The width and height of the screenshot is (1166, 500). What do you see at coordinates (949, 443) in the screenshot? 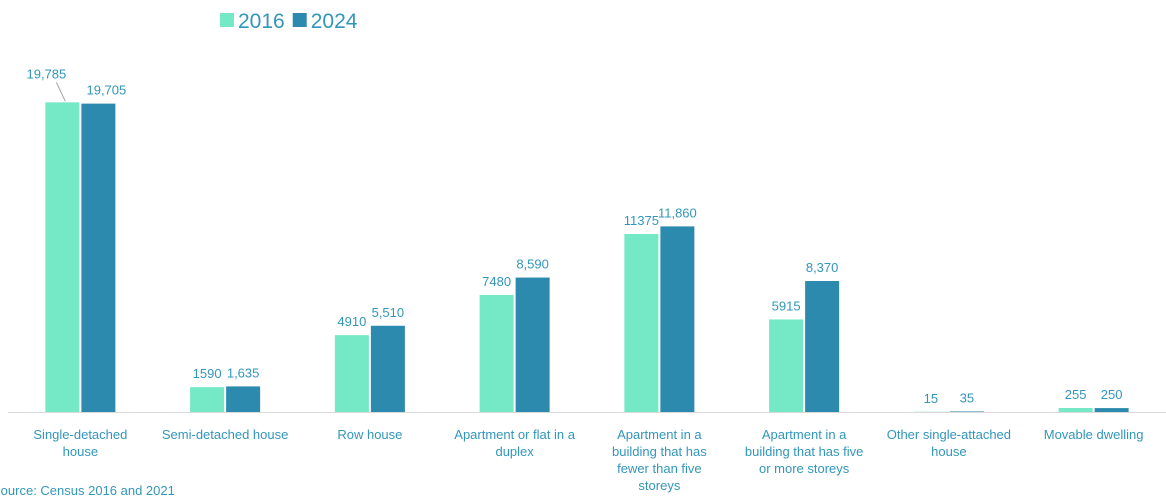
I see `x-tick-label: Other single-attached house` at bounding box center [949, 443].